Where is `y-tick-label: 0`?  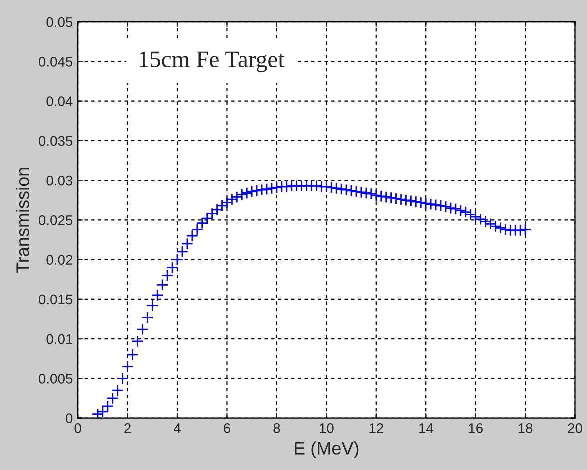
y-tick-label: 0 is located at coordinates (69, 419).